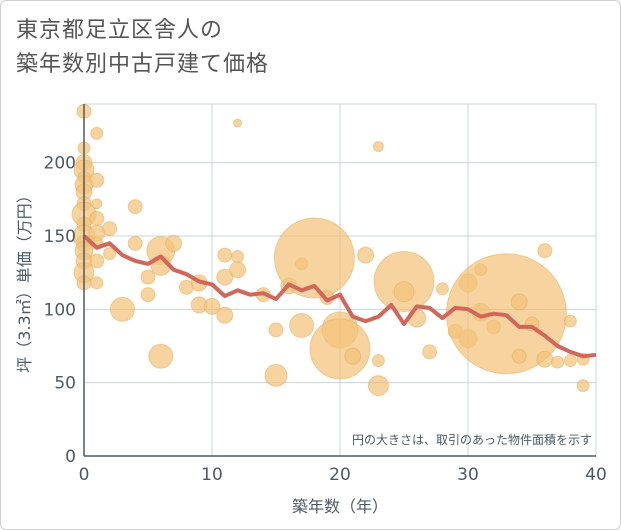  Describe the element at coordinates (84, 475) in the screenshot. I see `x-tick-label: 0` at that location.